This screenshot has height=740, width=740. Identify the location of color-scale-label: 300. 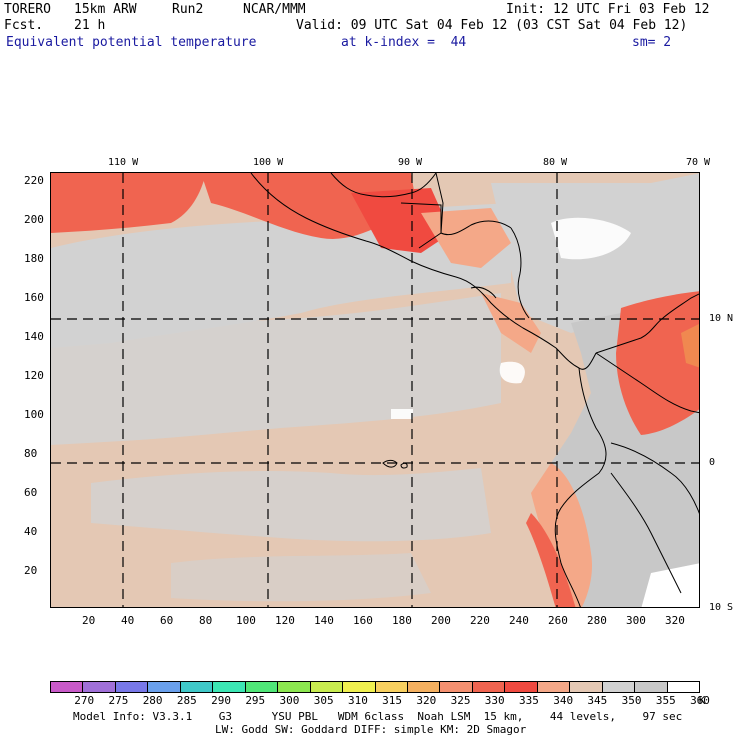
(289, 700).